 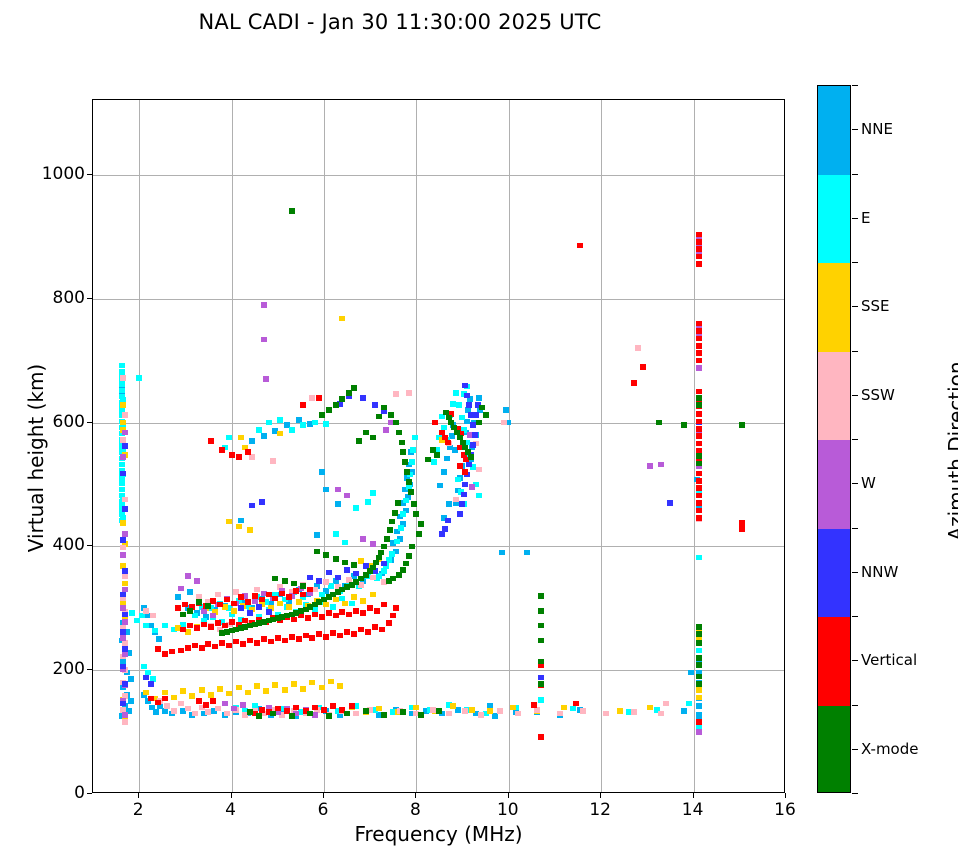 I want to click on colorbar-band-nne, so click(x=834, y=130).